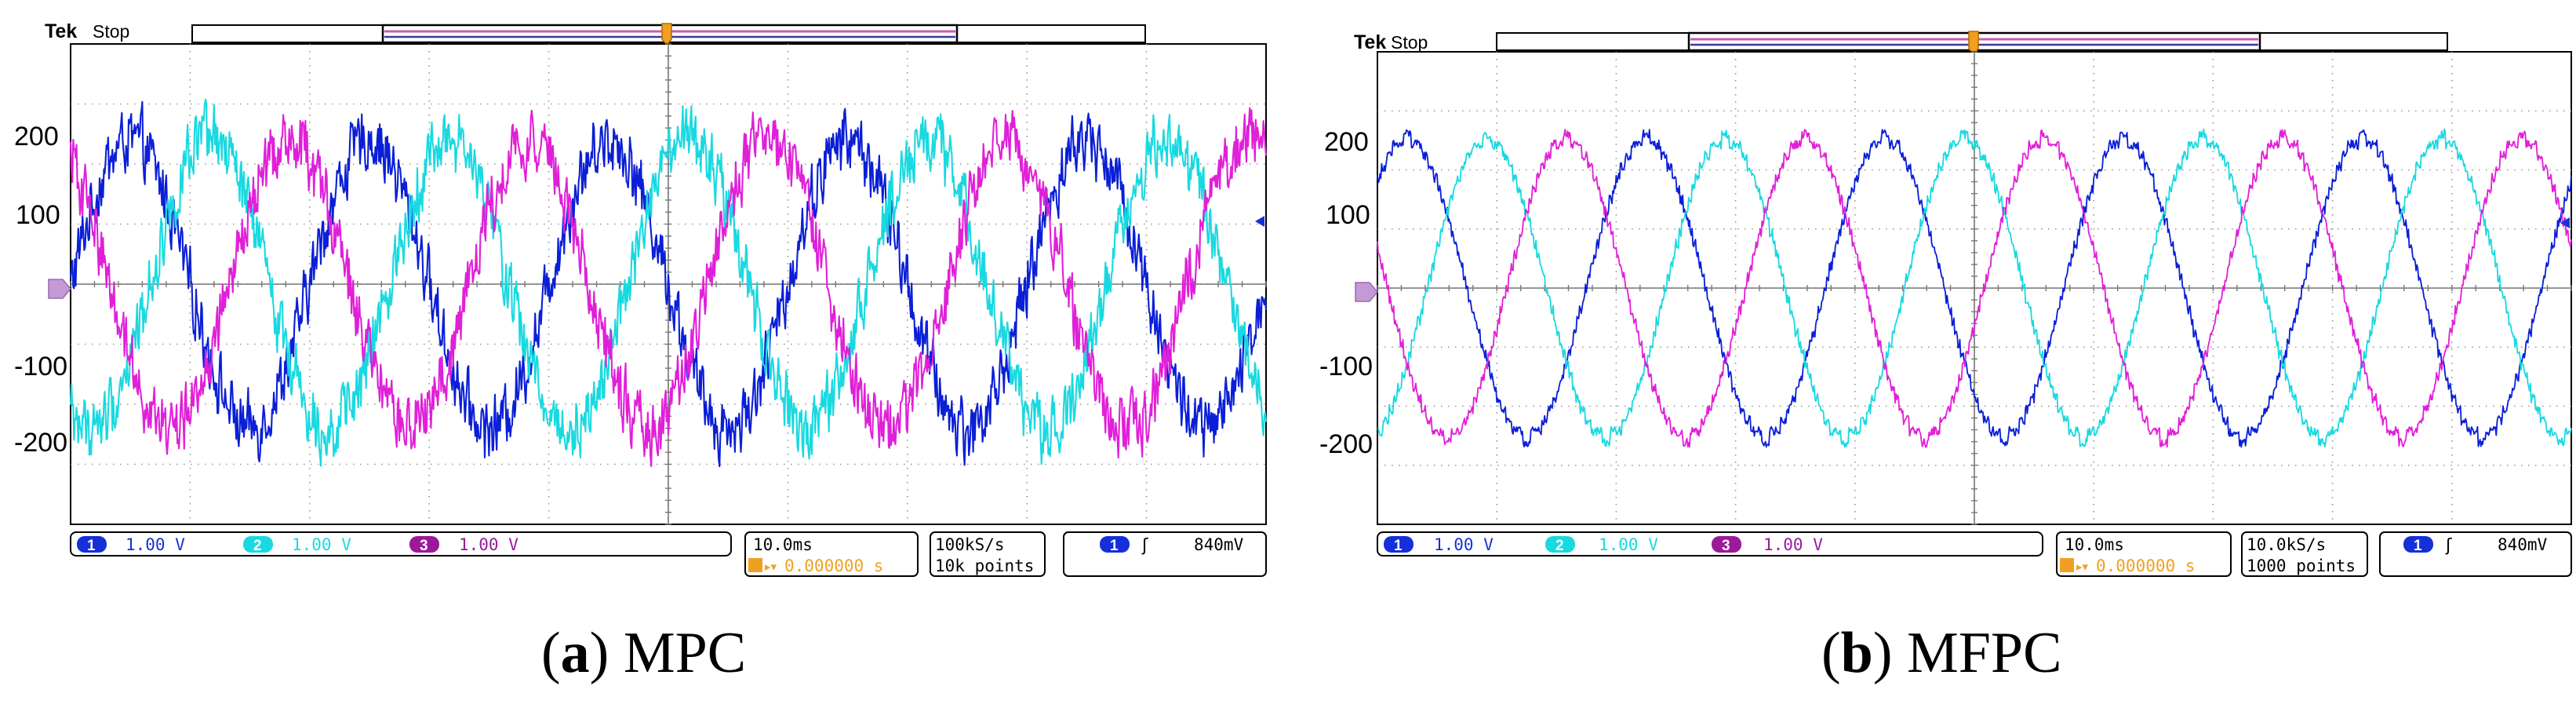  I want to click on sample-rate: 100kS/s, so click(970, 544).